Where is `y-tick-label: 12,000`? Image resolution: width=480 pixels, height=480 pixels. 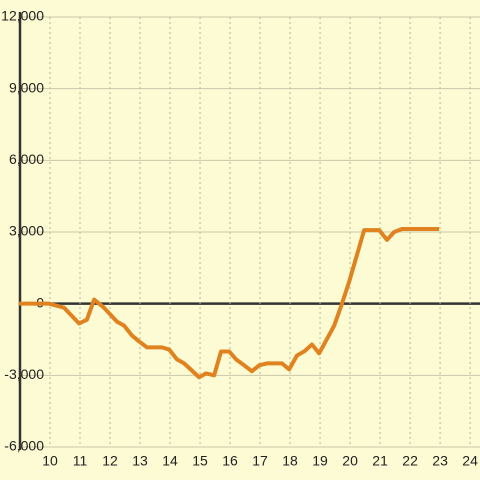 y-tick-label: 12,000 is located at coordinates (22, 16).